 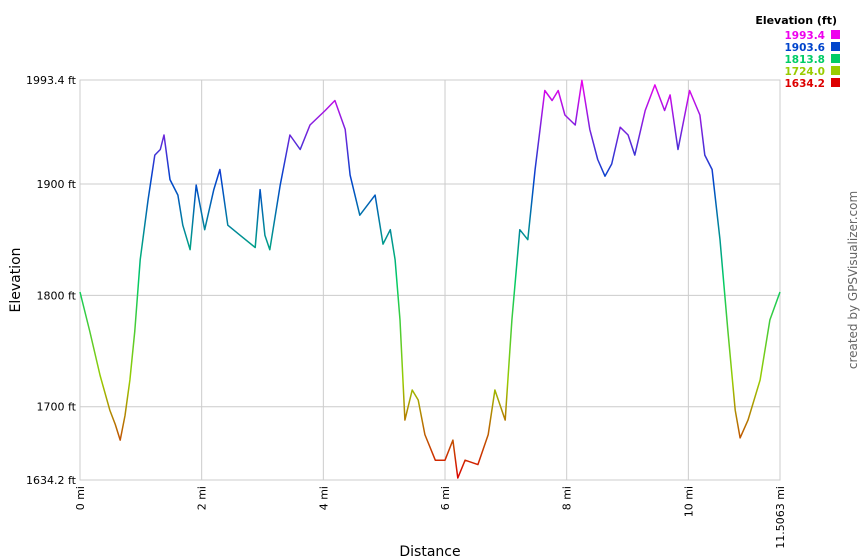 What do you see at coordinates (429, 552) in the screenshot?
I see `x-axis-label: Distance` at bounding box center [429, 552].